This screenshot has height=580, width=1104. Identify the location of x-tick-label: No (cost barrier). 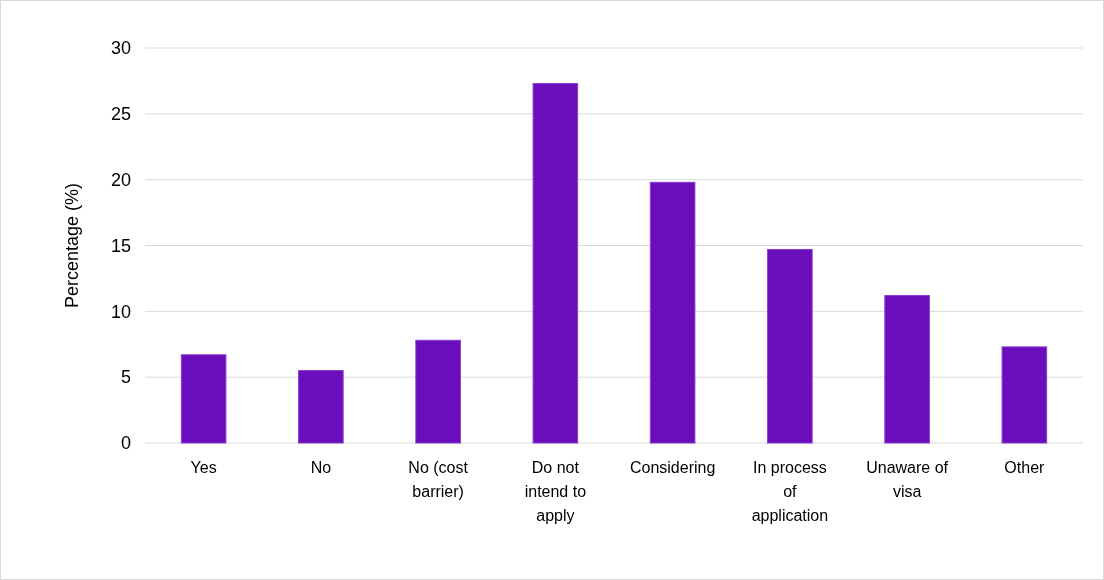
(438, 479).